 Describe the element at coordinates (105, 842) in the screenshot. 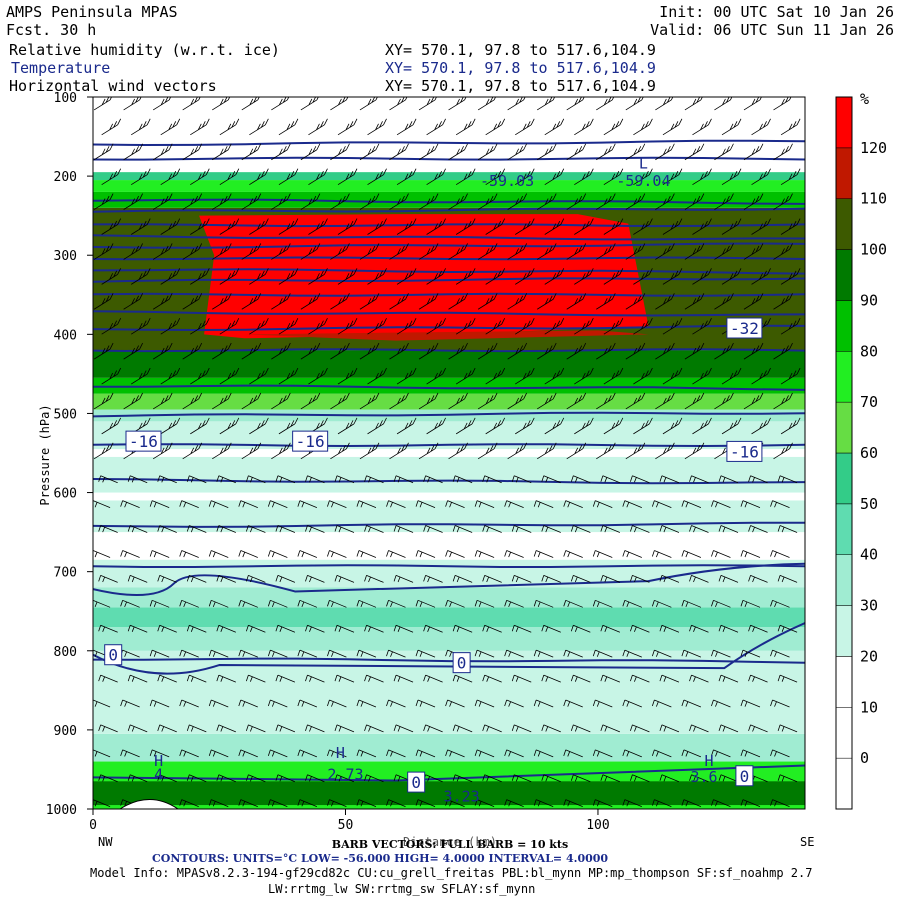

I see `section-left-end: NW` at that location.